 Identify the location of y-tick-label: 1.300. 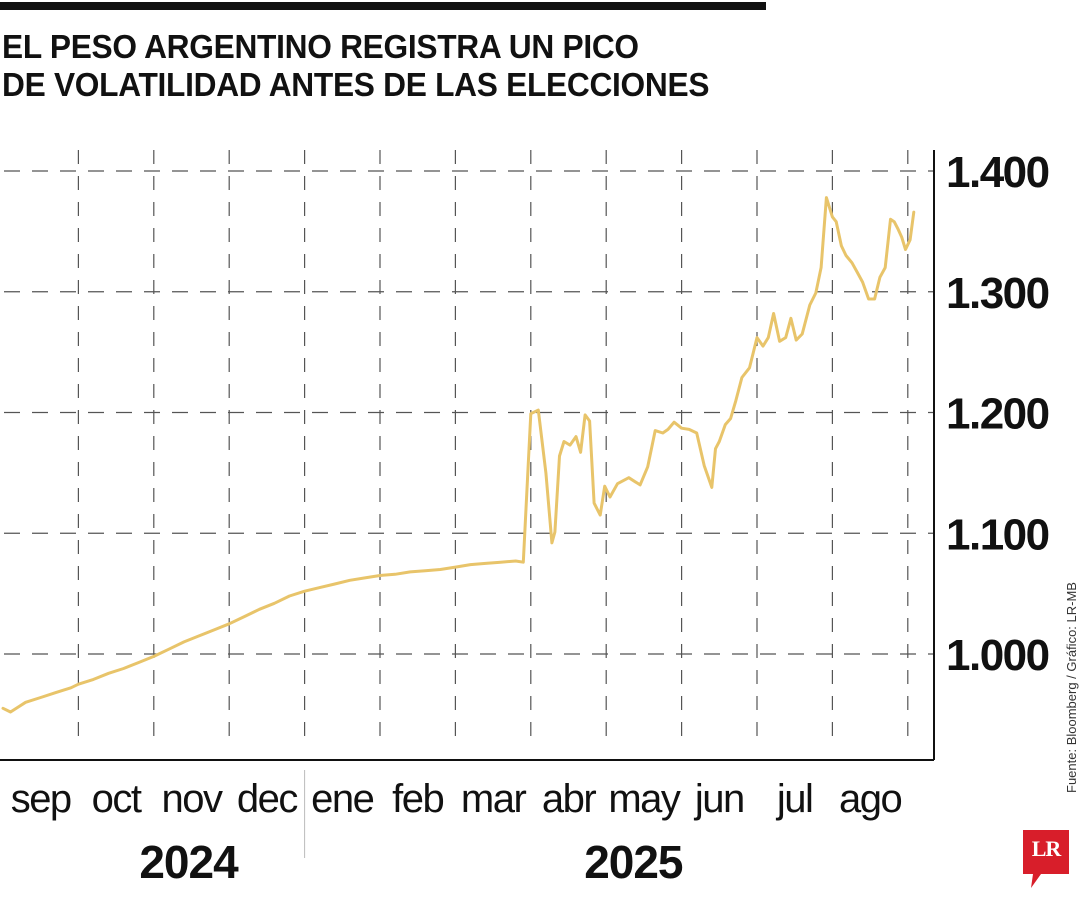
(997, 293).